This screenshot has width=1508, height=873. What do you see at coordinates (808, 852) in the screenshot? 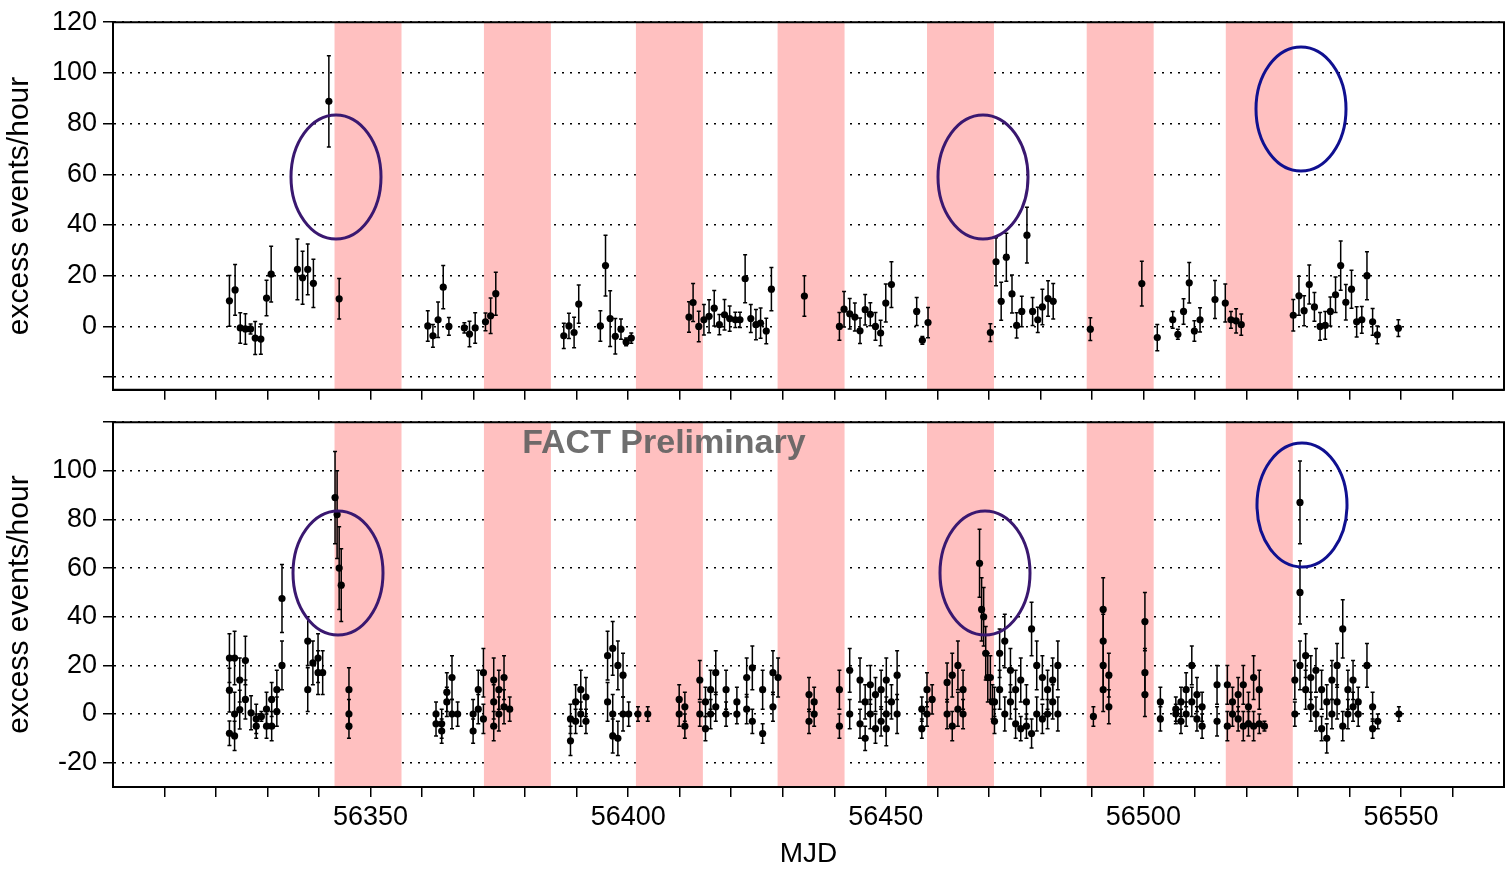
I see `x-axis-title: MJD` at bounding box center [808, 852].